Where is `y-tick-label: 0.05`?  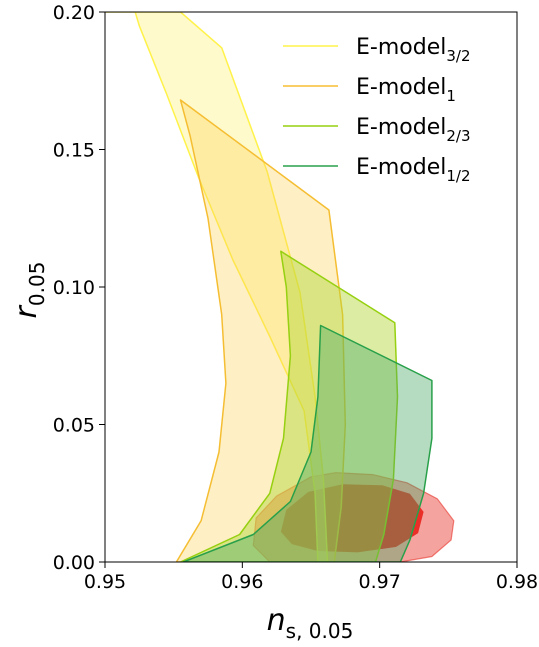 y-tick-label: 0.05 is located at coordinates (74, 426).